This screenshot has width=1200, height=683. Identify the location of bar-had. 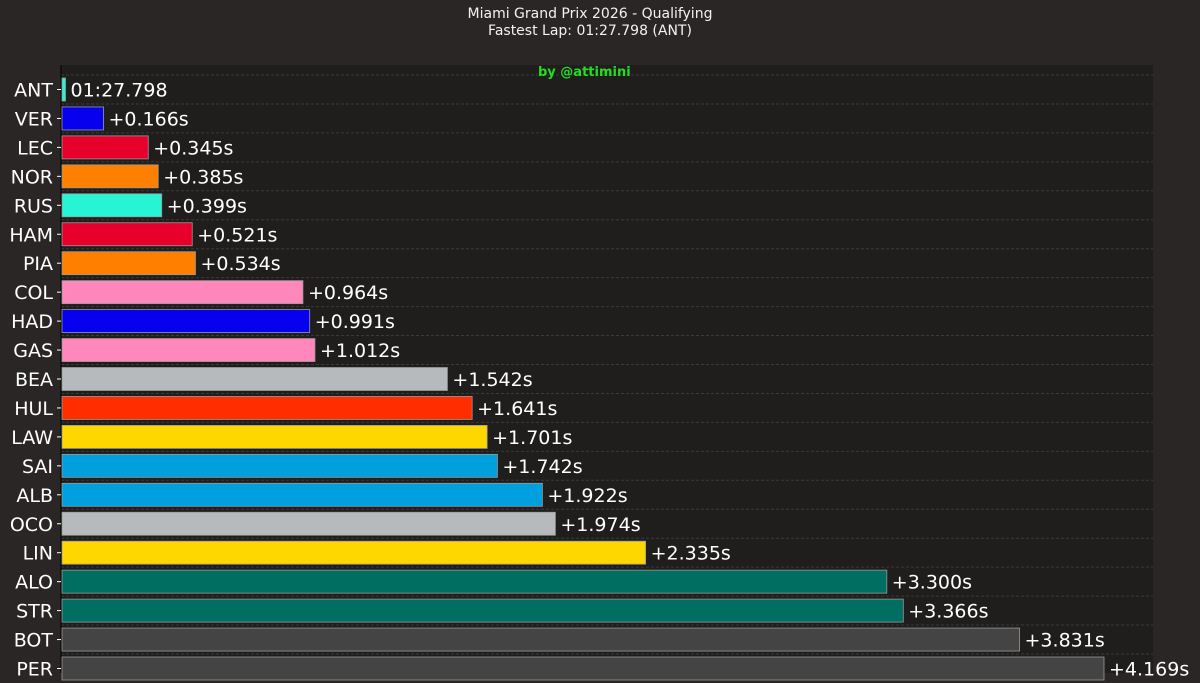
(186, 321).